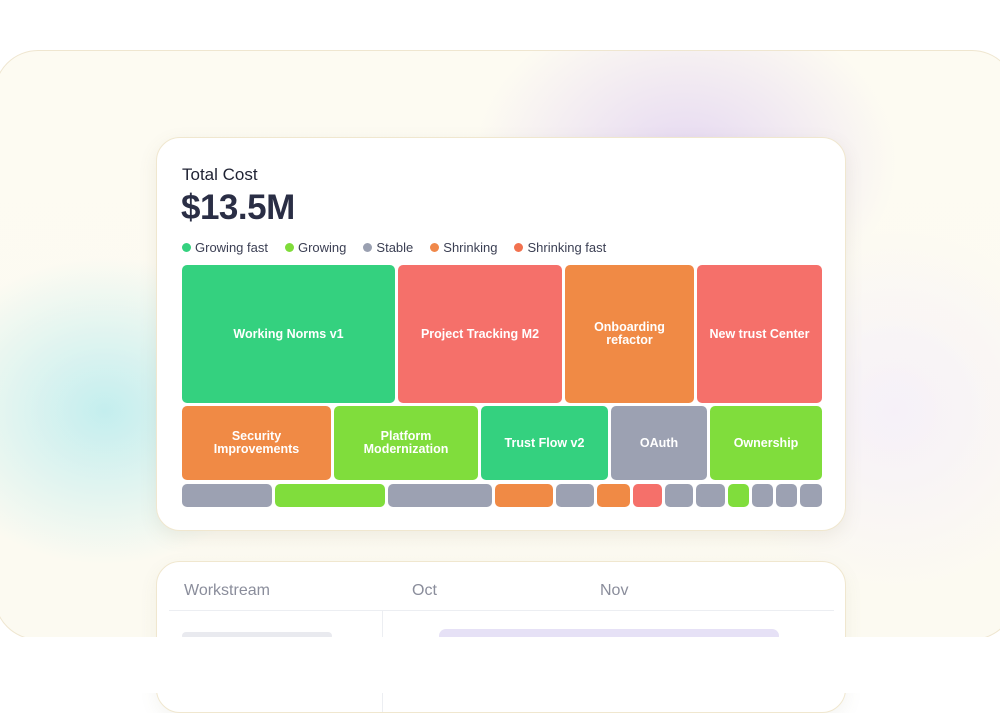 This screenshot has height=713, width=1000. I want to click on total-cost-value: $13.5M, so click(238, 207).